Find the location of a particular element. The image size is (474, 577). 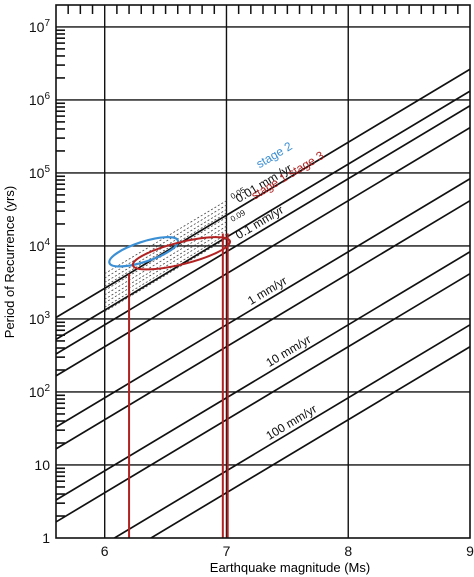

y-tick-exponent: 3 is located at coordinates (47, 315).